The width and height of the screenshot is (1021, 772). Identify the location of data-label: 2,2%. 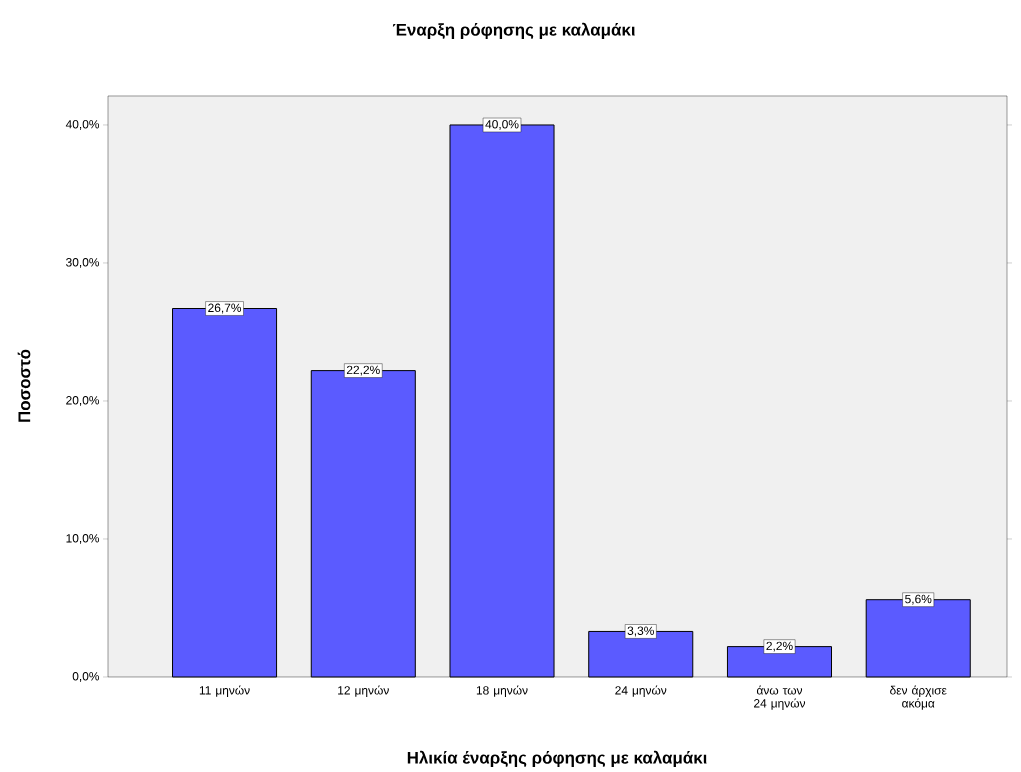
(779, 646).